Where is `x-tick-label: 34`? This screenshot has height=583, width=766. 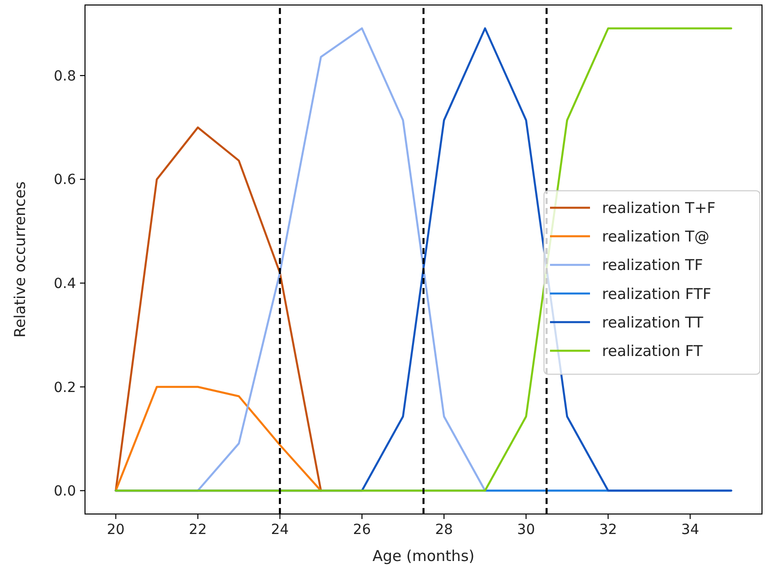
x-tick-label: 34 is located at coordinates (690, 530).